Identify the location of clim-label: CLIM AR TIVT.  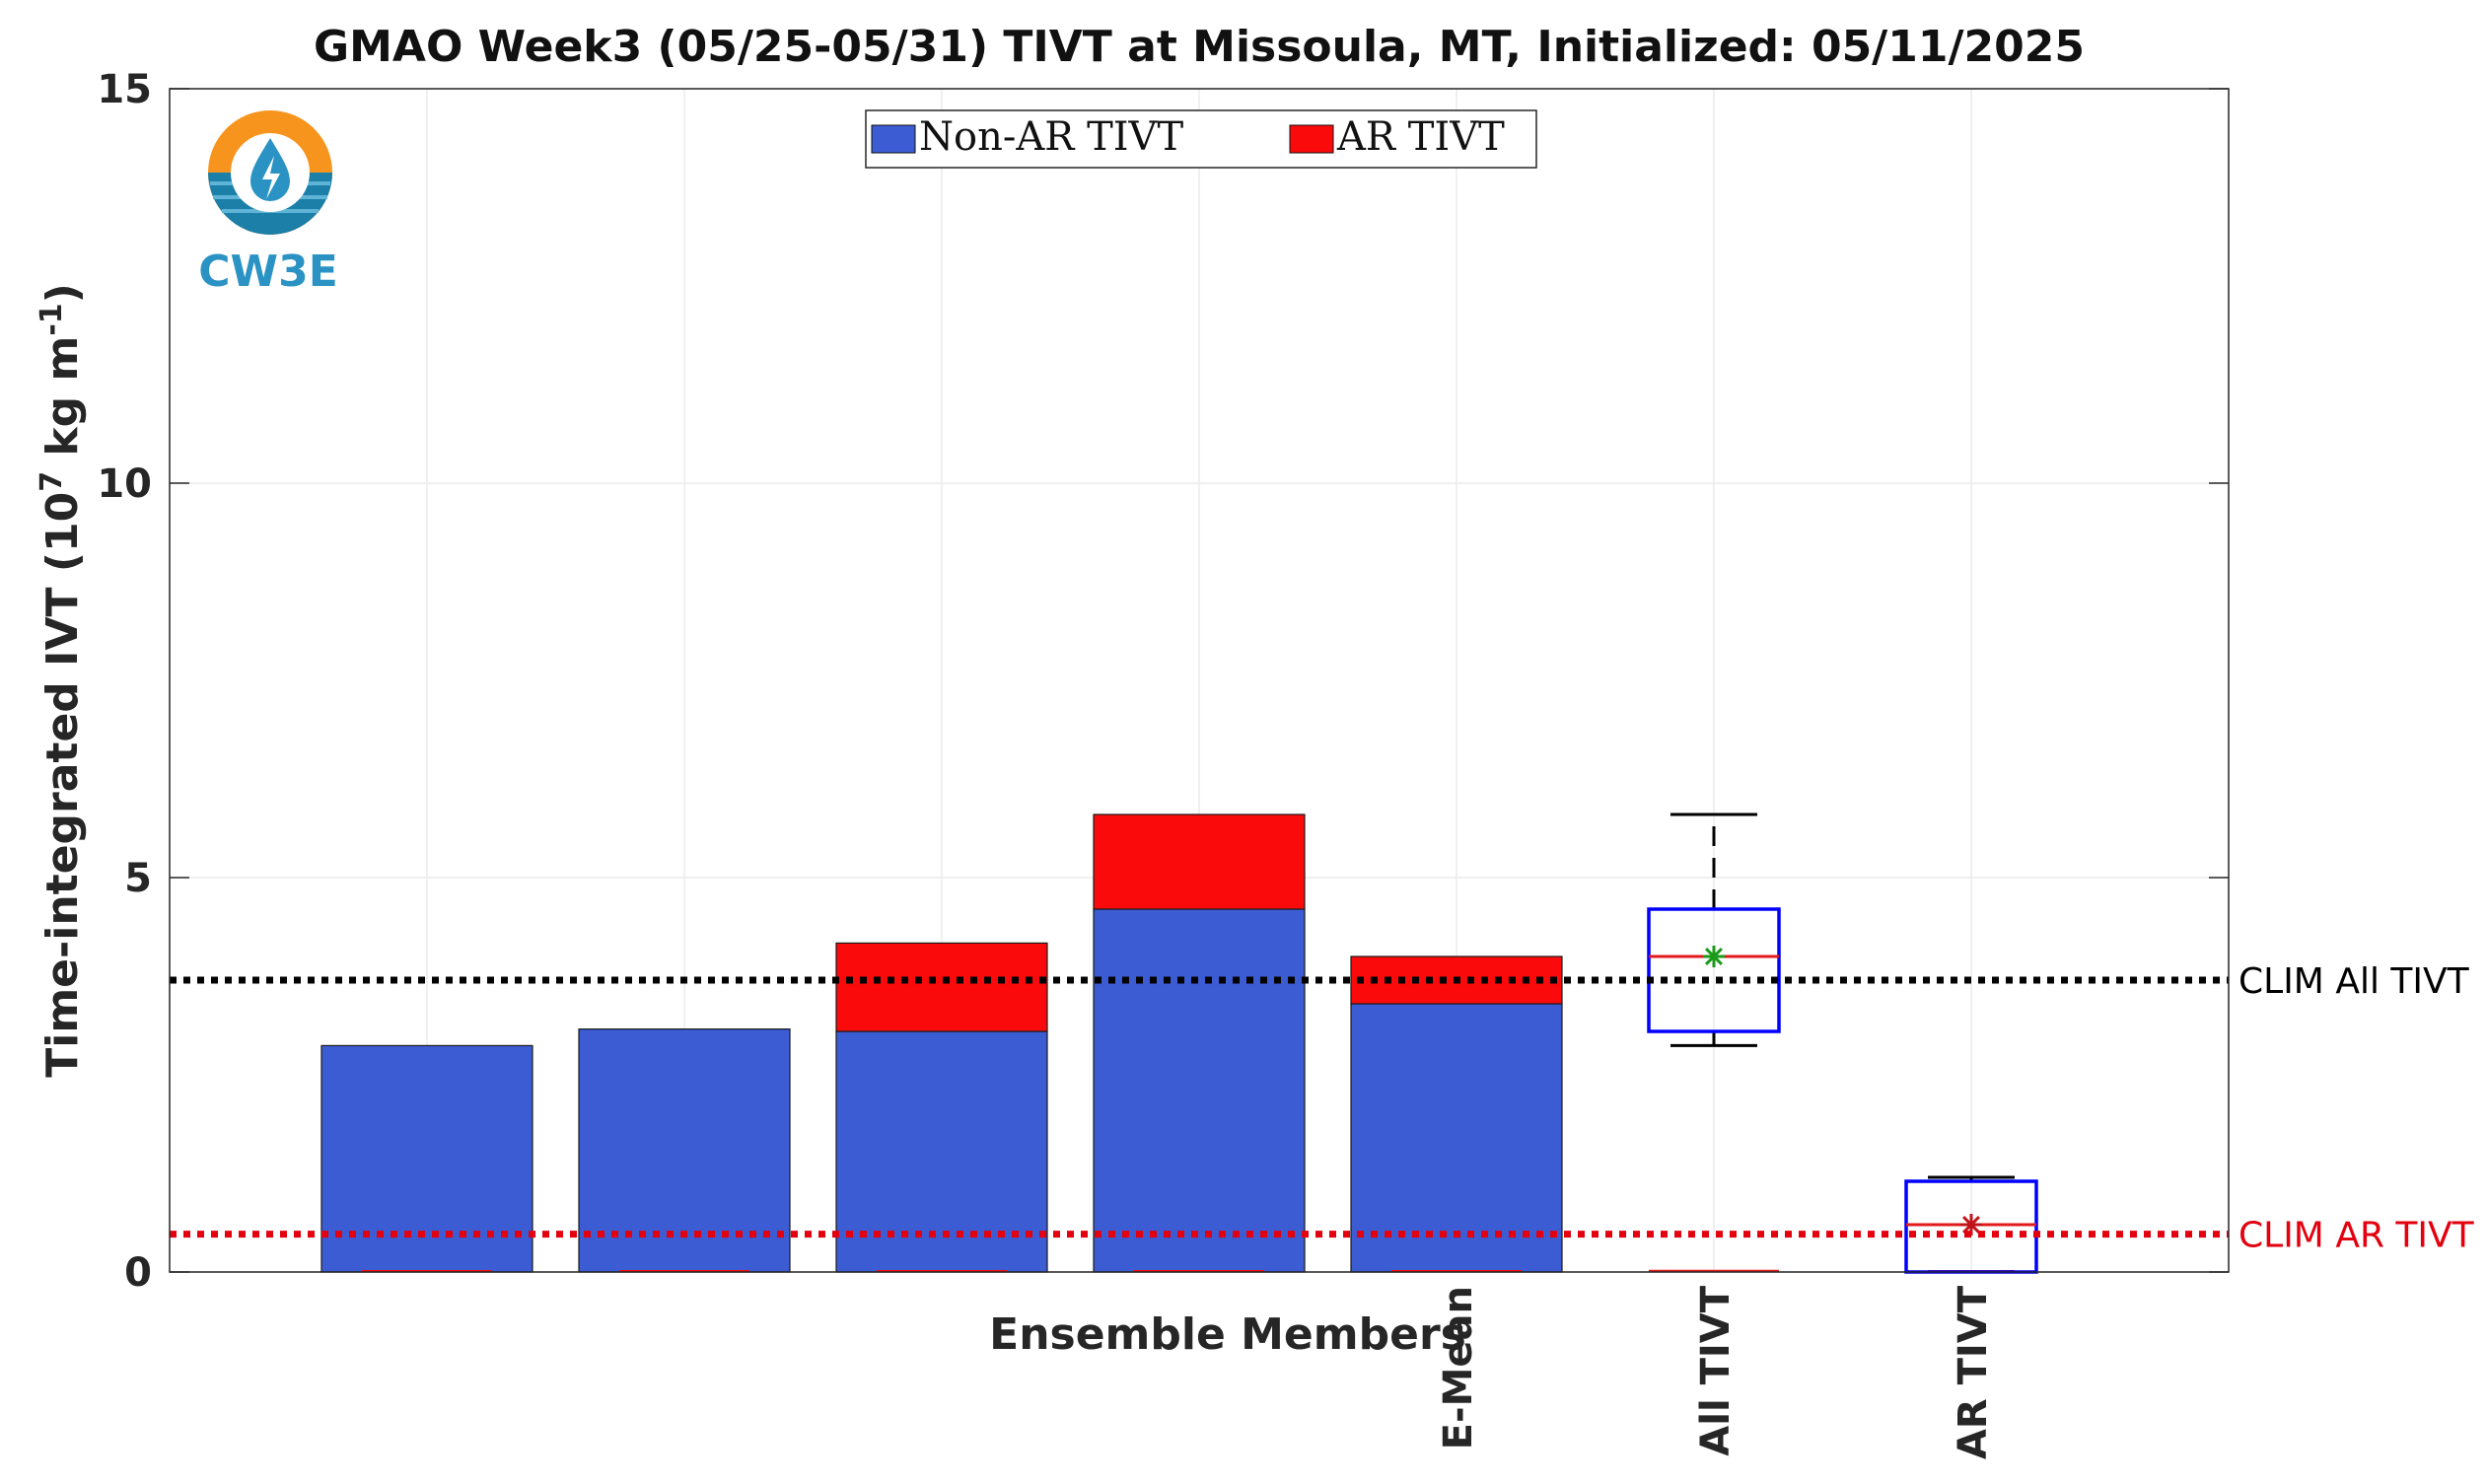
(2356, 1236).